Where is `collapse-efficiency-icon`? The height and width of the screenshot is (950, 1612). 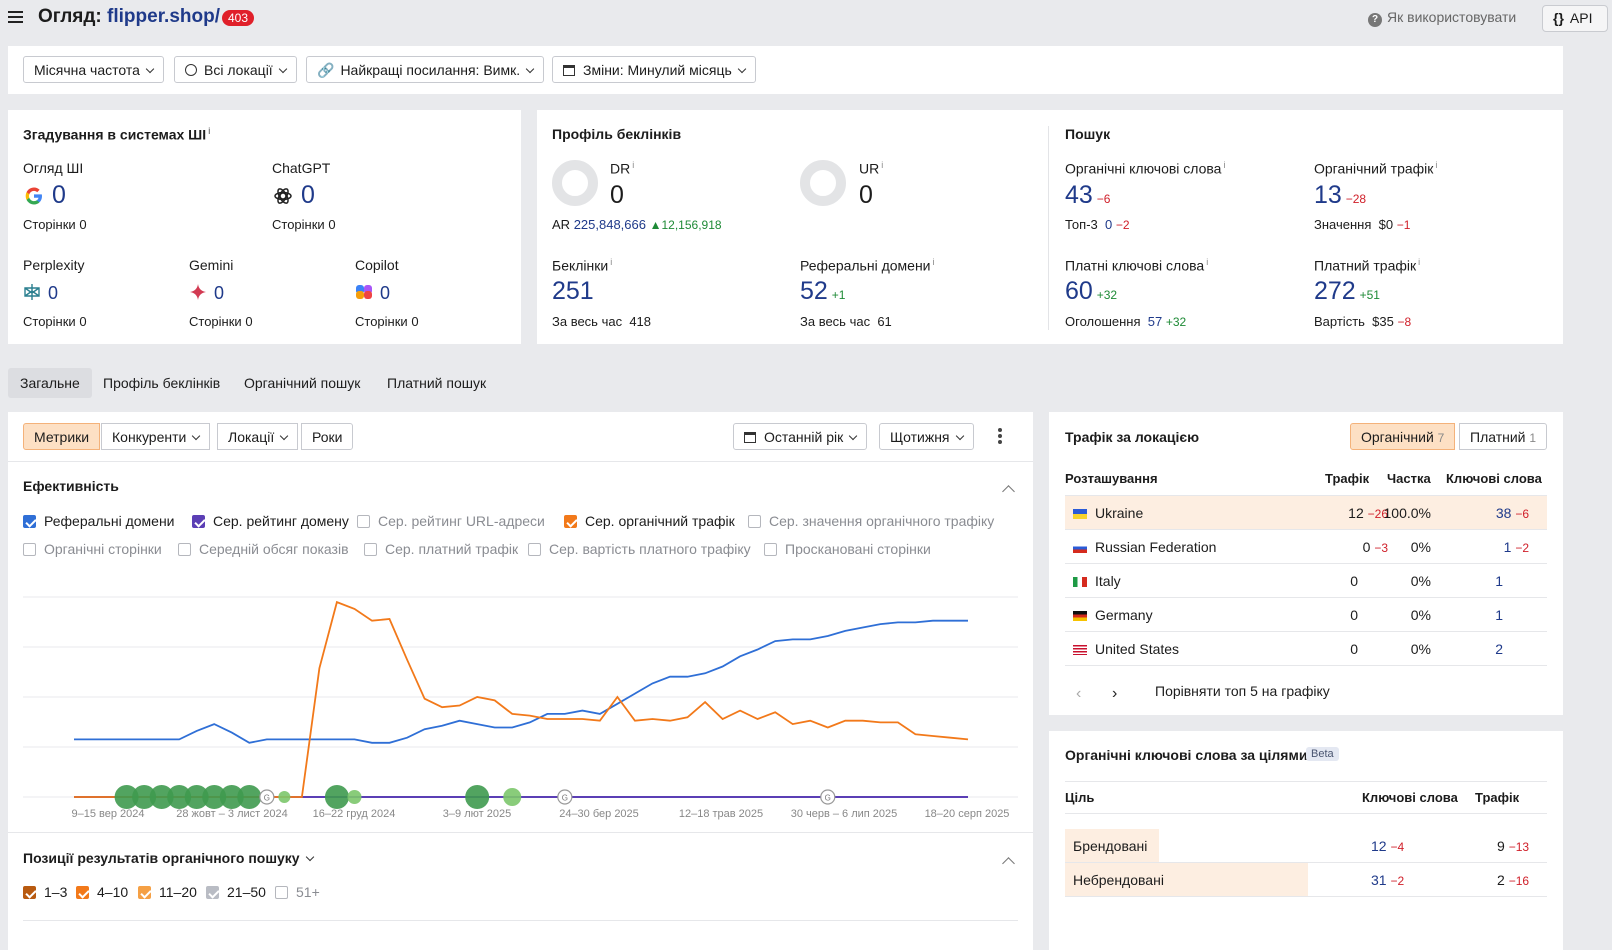
collapse-efficiency-icon is located at coordinates (1008, 491).